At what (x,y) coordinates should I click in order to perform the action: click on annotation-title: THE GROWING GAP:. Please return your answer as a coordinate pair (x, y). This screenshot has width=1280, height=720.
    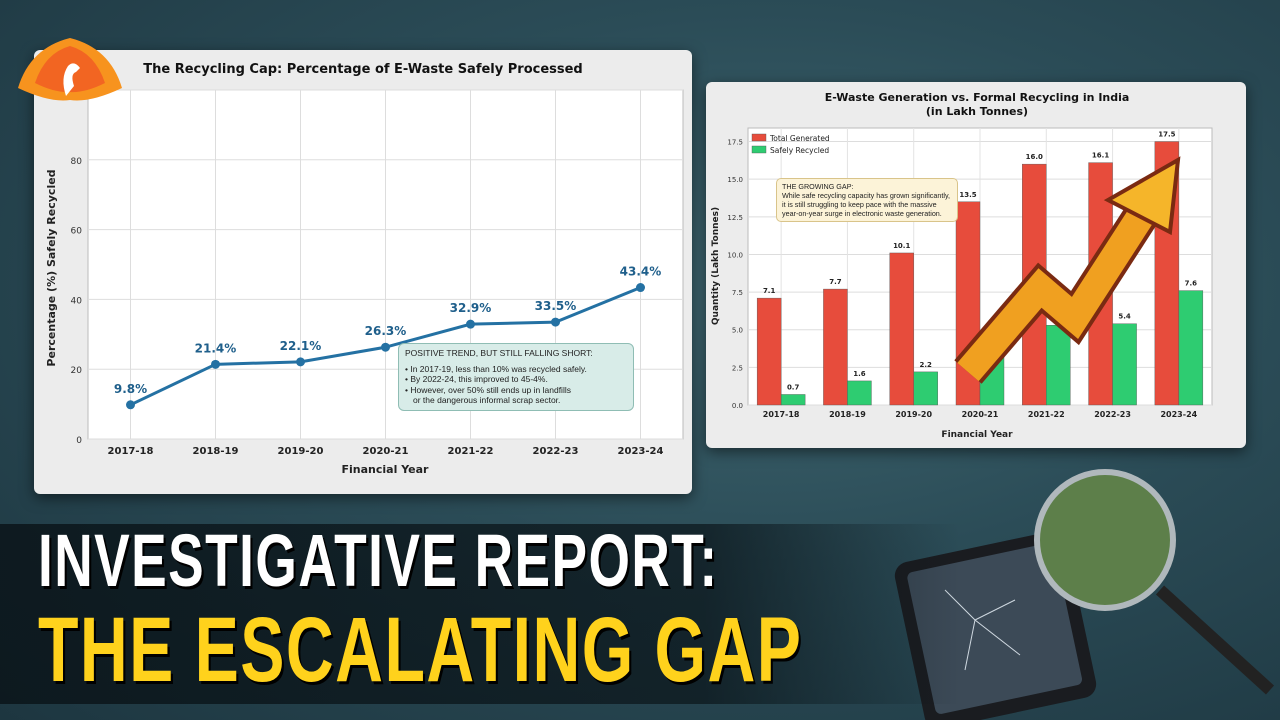
    Looking at the image, I should click on (818, 186).